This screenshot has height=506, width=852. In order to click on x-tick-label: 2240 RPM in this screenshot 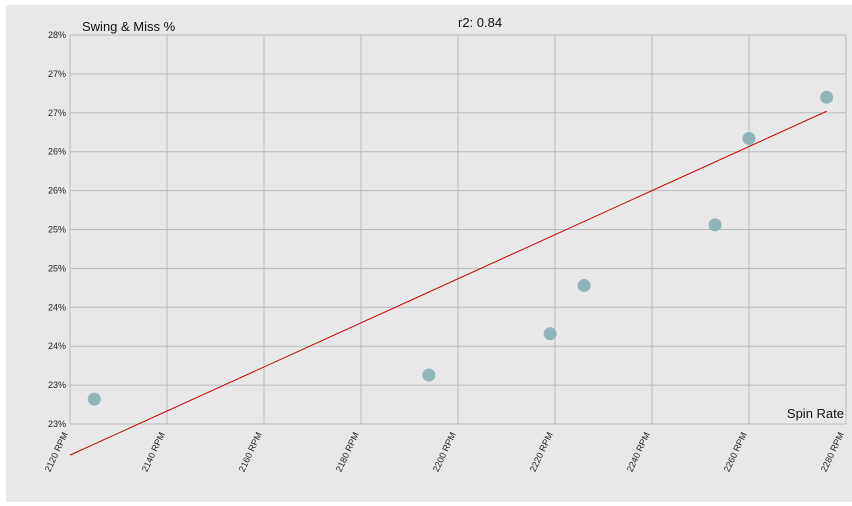, I will do `click(638, 452)`.